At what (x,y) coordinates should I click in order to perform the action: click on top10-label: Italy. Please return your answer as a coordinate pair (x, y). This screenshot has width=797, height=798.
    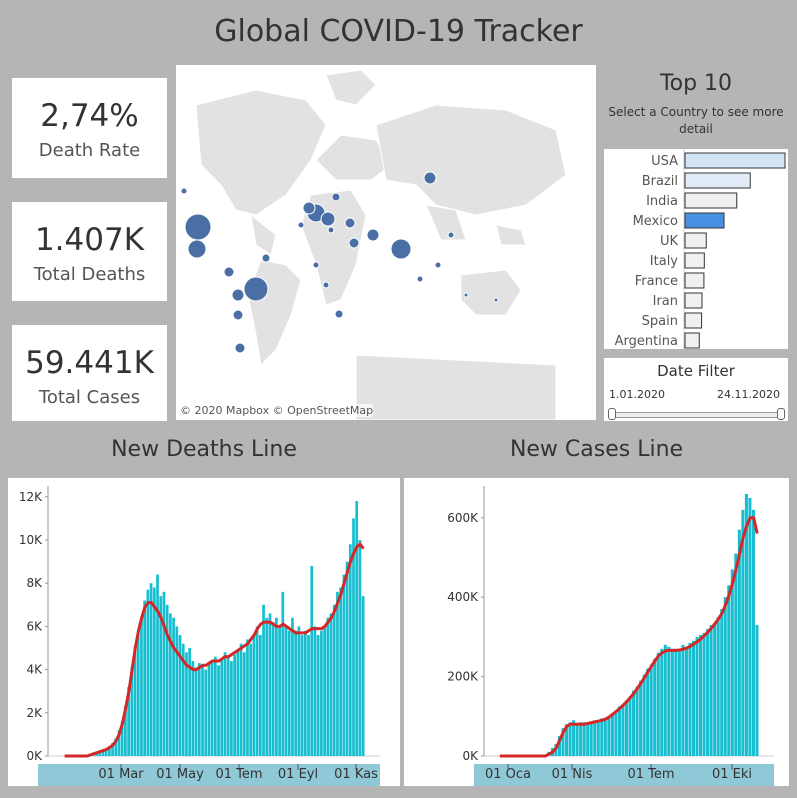
    Looking at the image, I should click on (664, 261).